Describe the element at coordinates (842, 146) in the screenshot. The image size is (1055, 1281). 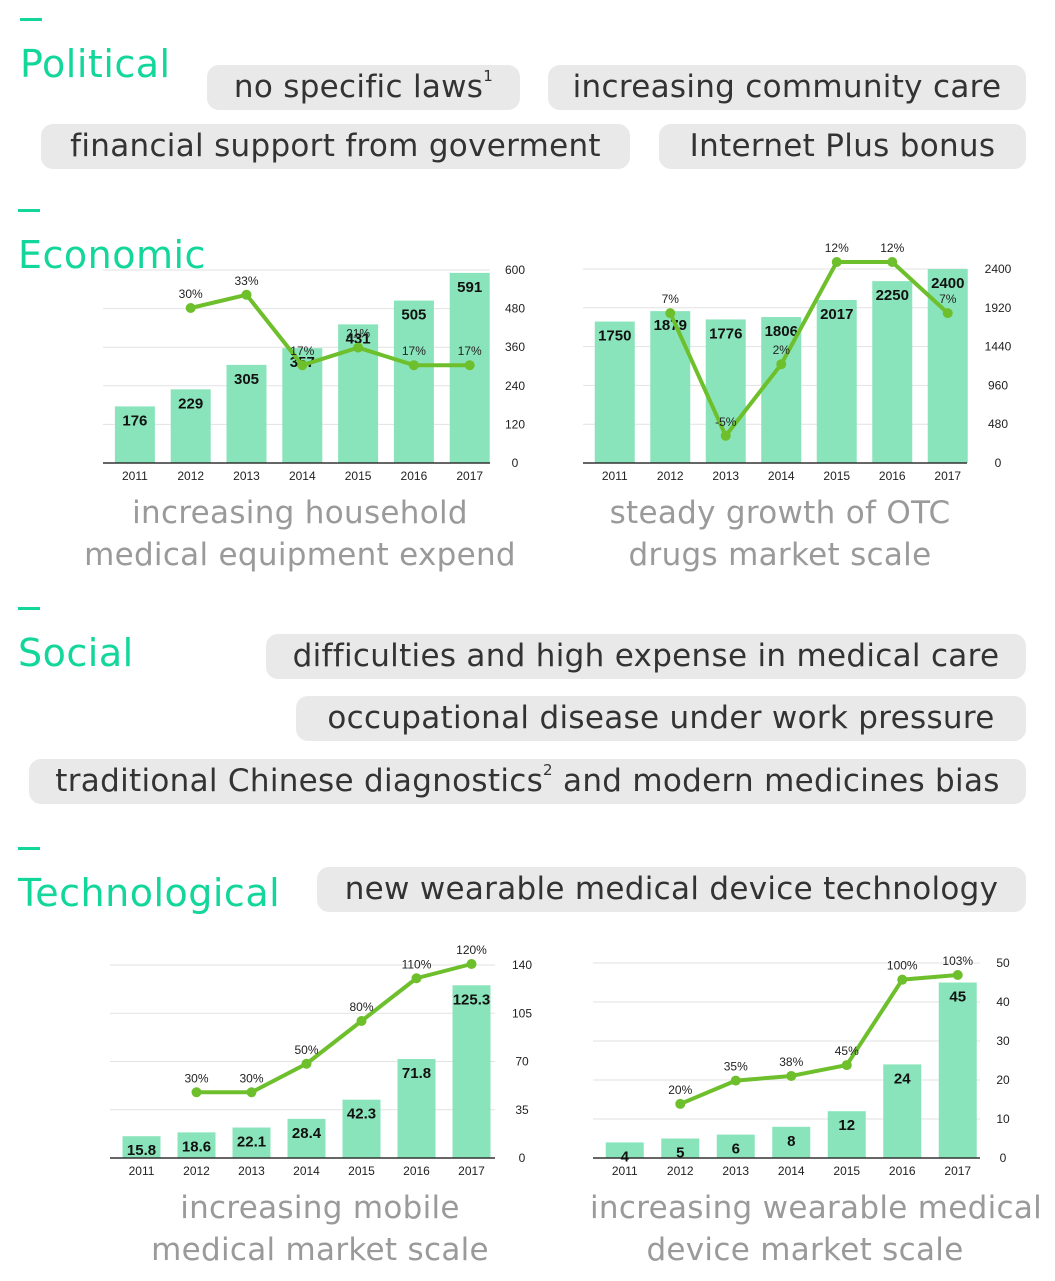
I see `pill-internet-plus: Internet Plus bonus` at that location.